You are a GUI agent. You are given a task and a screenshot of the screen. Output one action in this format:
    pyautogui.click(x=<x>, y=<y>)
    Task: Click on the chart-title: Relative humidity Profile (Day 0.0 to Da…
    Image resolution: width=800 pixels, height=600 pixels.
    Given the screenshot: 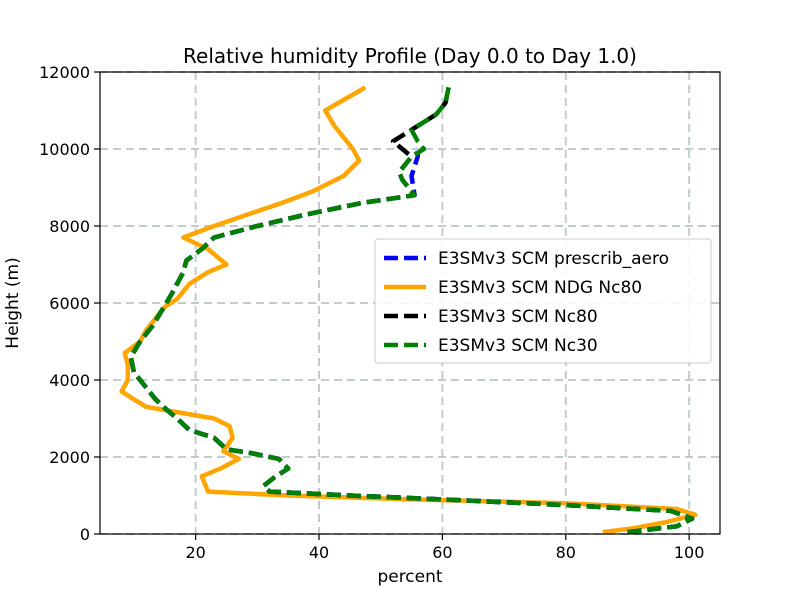 What is the action you would take?
    pyautogui.click(x=410, y=56)
    